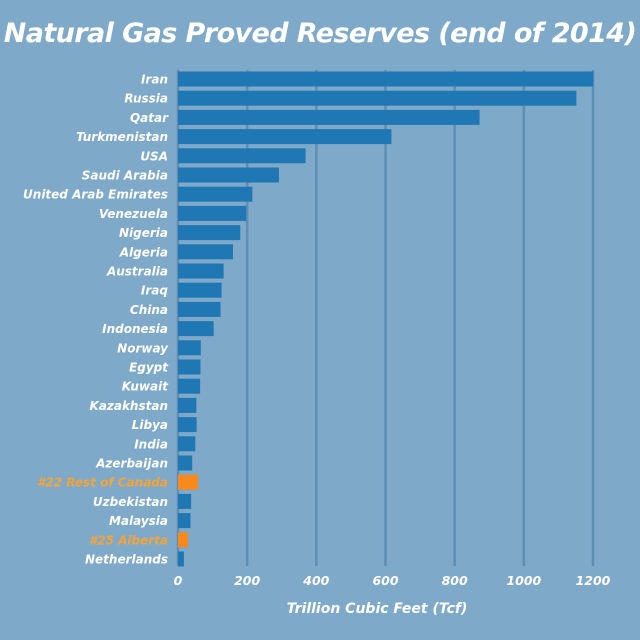  What do you see at coordinates (523, 580) in the screenshot?
I see `x-tick-label-1000: 1000` at bounding box center [523, 580].